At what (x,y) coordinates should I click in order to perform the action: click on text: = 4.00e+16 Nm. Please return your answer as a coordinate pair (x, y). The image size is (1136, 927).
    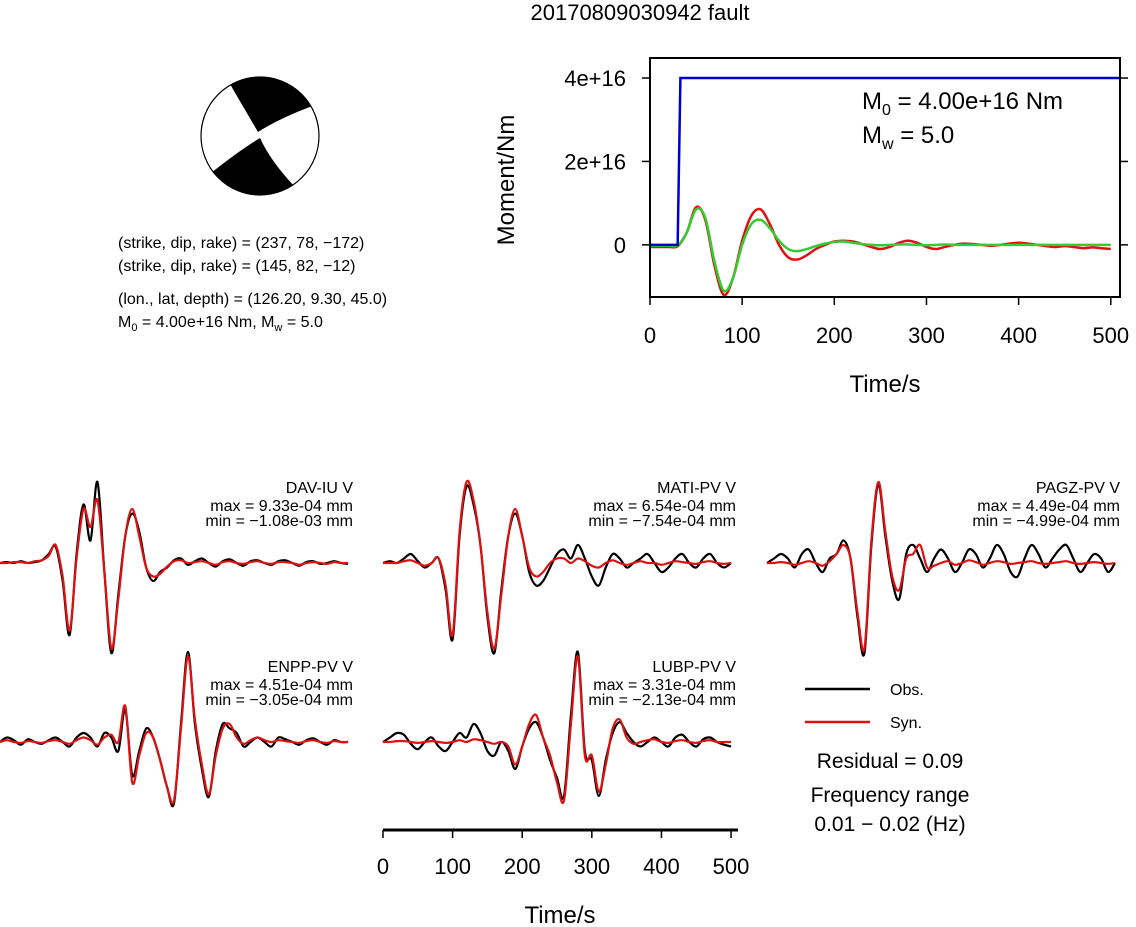
    Looking at the image, I should click on (977, 101).